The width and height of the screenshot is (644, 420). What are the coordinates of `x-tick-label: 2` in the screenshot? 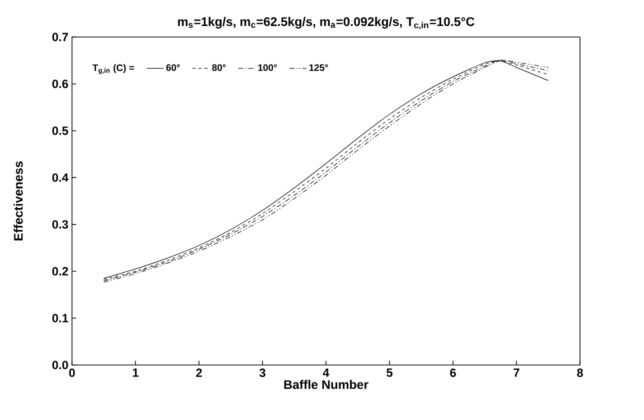 It's located at (199, 372).